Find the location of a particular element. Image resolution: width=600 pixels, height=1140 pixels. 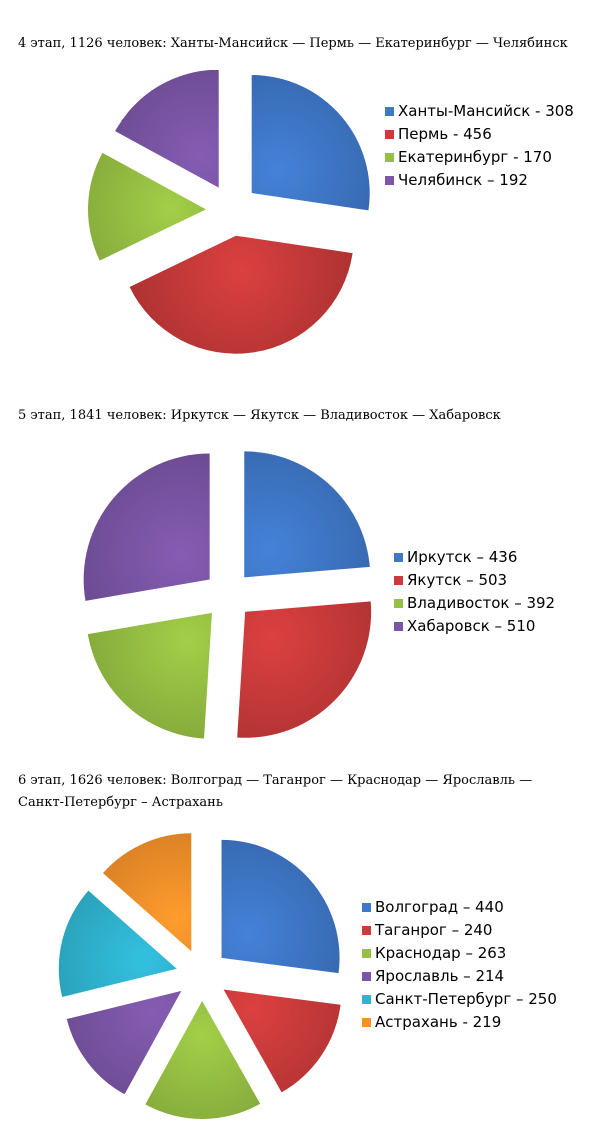

pie-slice-санкт-петербург is located at coordinates (117, 944).